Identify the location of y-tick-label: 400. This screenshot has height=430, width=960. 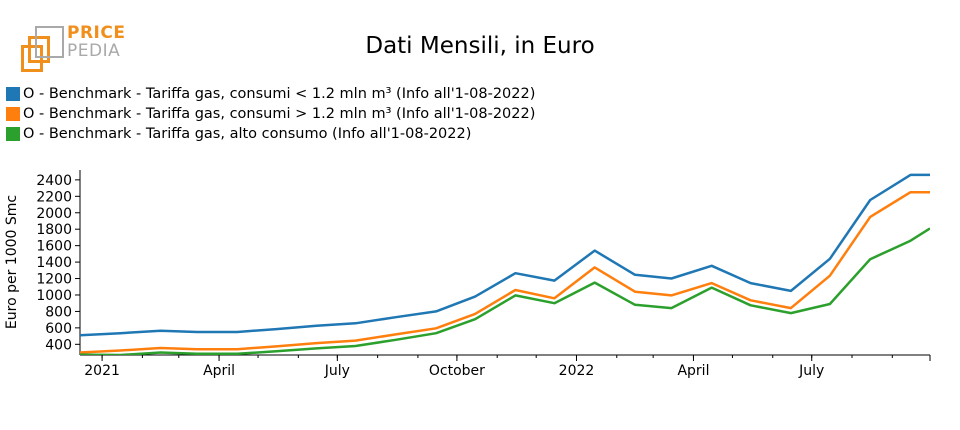
(58, 345).